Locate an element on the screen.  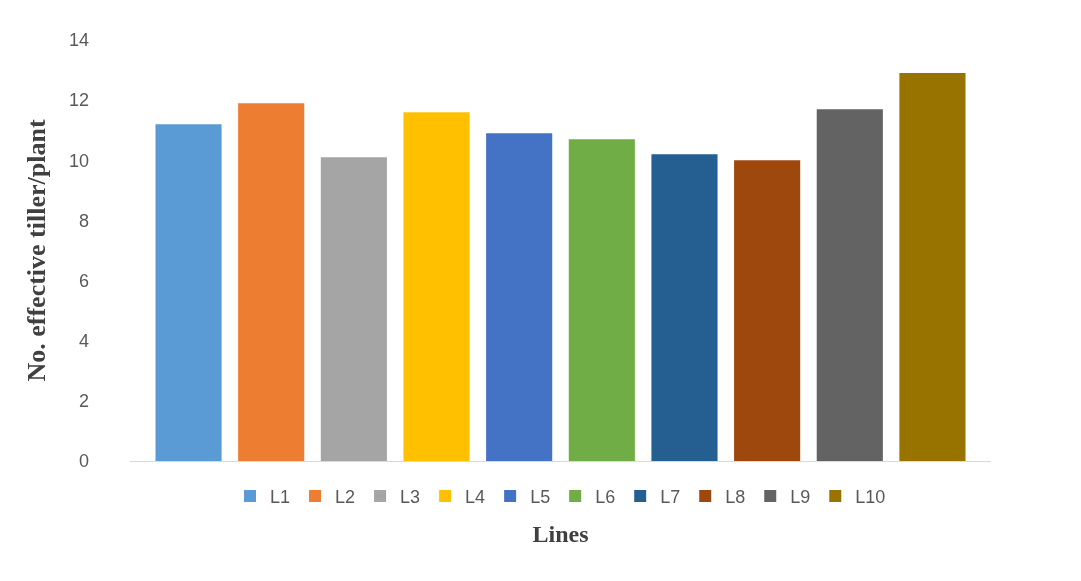
legend-label: L1 is located at coordinates (280, 497).